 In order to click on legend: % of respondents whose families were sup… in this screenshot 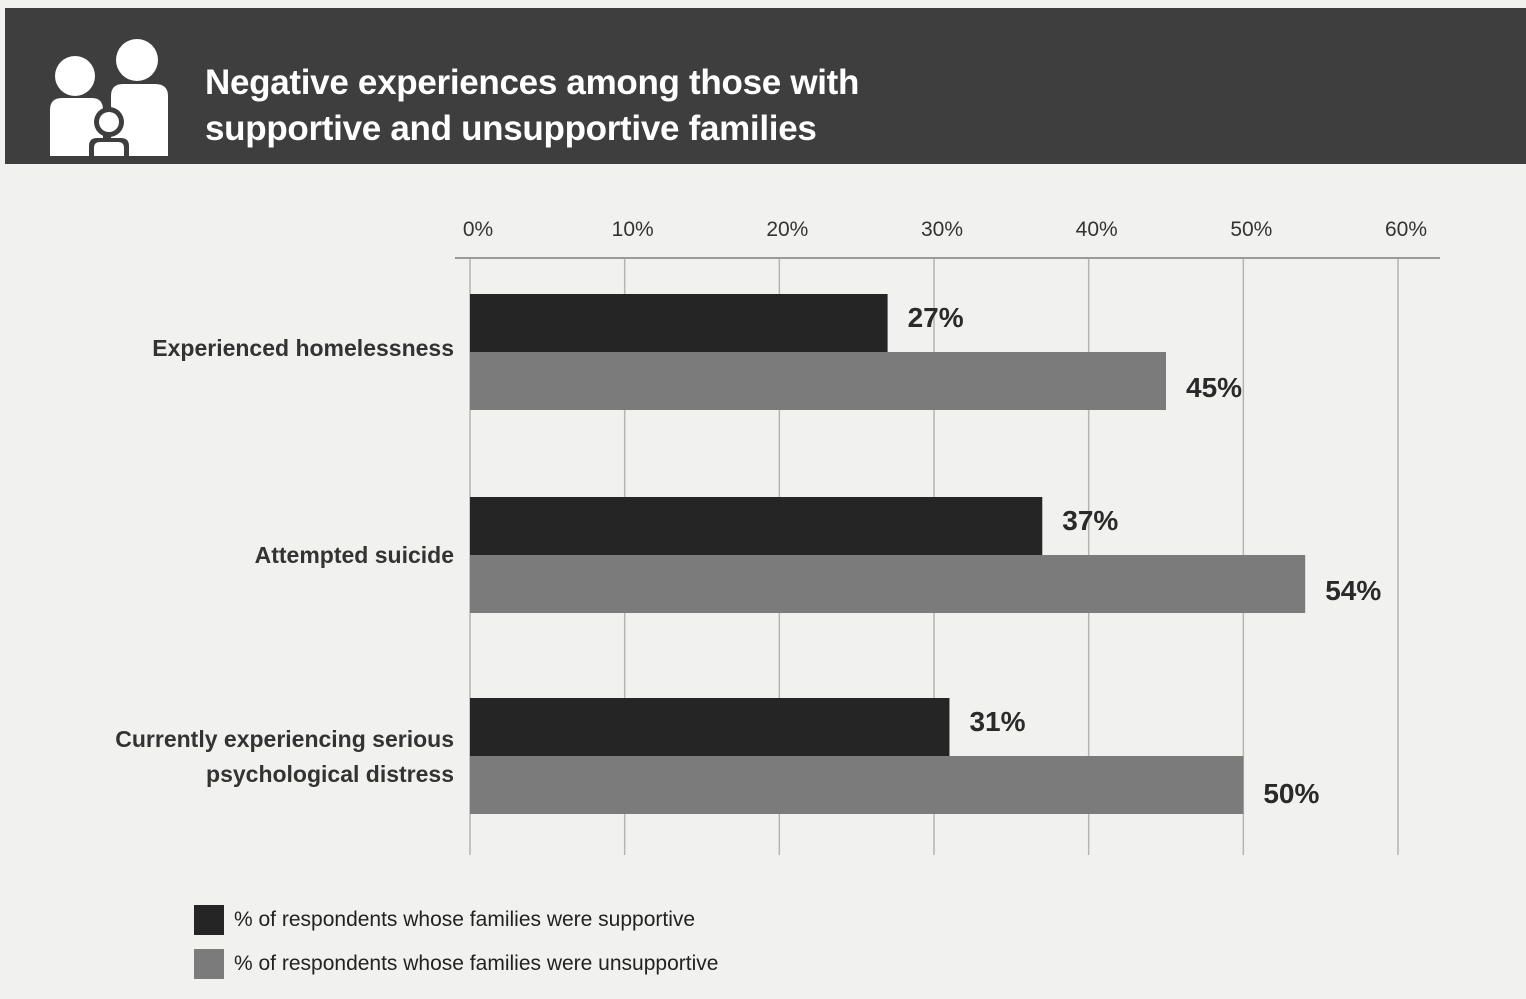, I will do `click(456, 942)`.